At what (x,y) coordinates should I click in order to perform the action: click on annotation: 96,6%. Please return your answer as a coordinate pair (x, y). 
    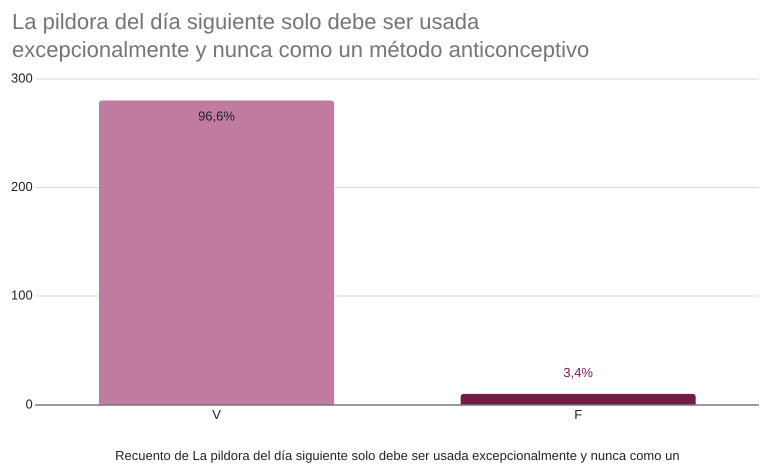
    Looking at the image, I should click on (217, 116).